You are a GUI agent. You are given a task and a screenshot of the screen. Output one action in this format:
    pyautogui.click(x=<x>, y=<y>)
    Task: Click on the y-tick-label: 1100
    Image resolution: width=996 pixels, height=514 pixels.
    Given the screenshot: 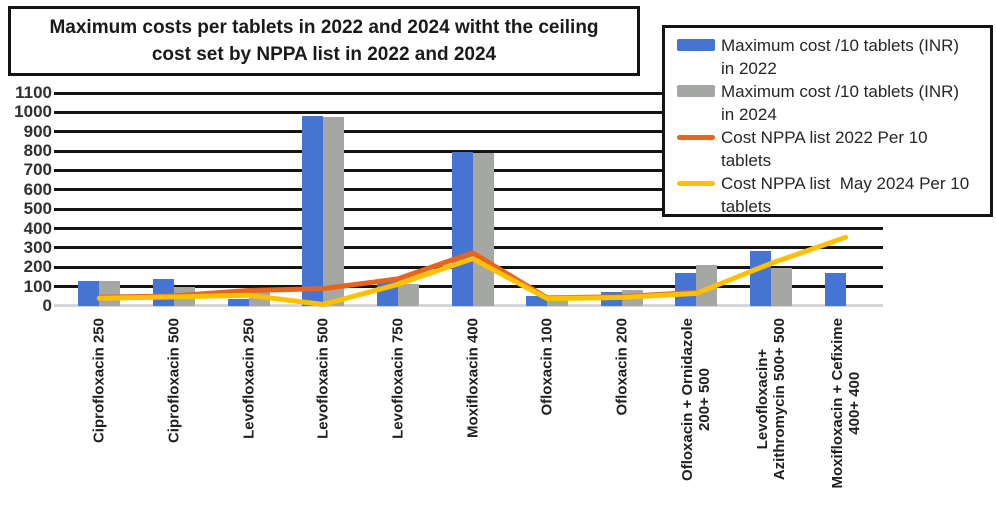 What is the action you would take?
    pyautogui.click(x=33, y=92)
    